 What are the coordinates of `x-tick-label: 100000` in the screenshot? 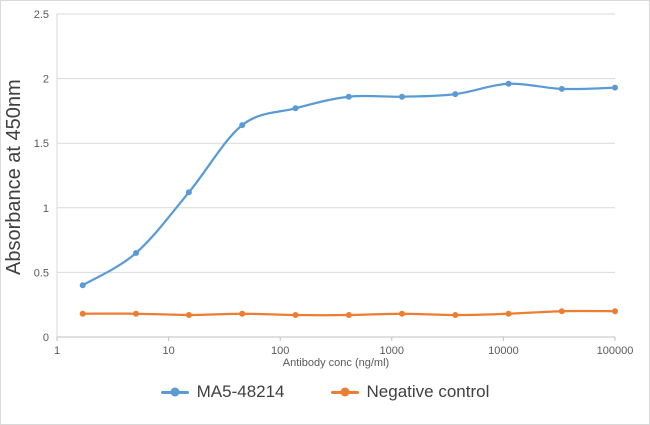 It's located at (615, 350).